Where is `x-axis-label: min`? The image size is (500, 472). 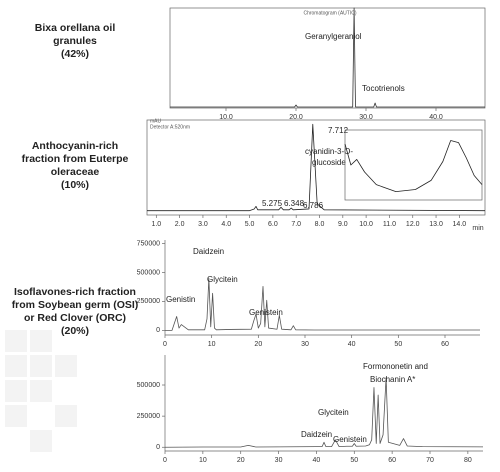 x-axis-label: min is located at coordinates (477, 228).